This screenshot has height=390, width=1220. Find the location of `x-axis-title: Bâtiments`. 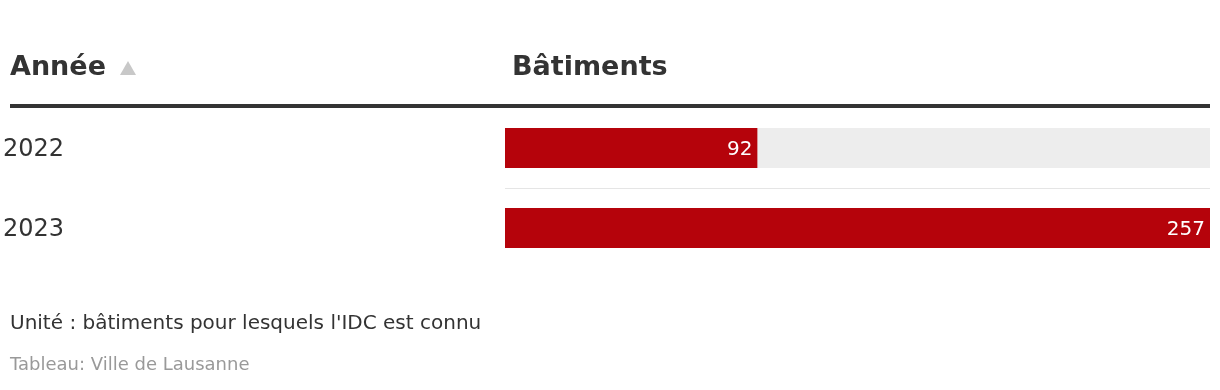

x-axis-title: Bâtiments is located at coordinates (590, 65).